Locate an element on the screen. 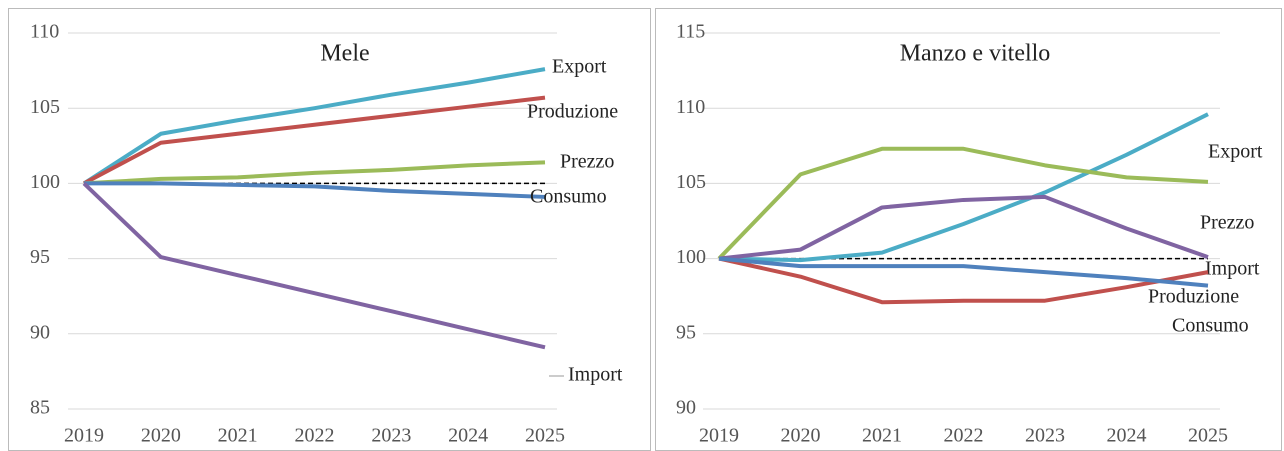 The width and height of the screenshot is (1284, 451). chart-title: Manzo e vitello is located at coordinates (975, 54).